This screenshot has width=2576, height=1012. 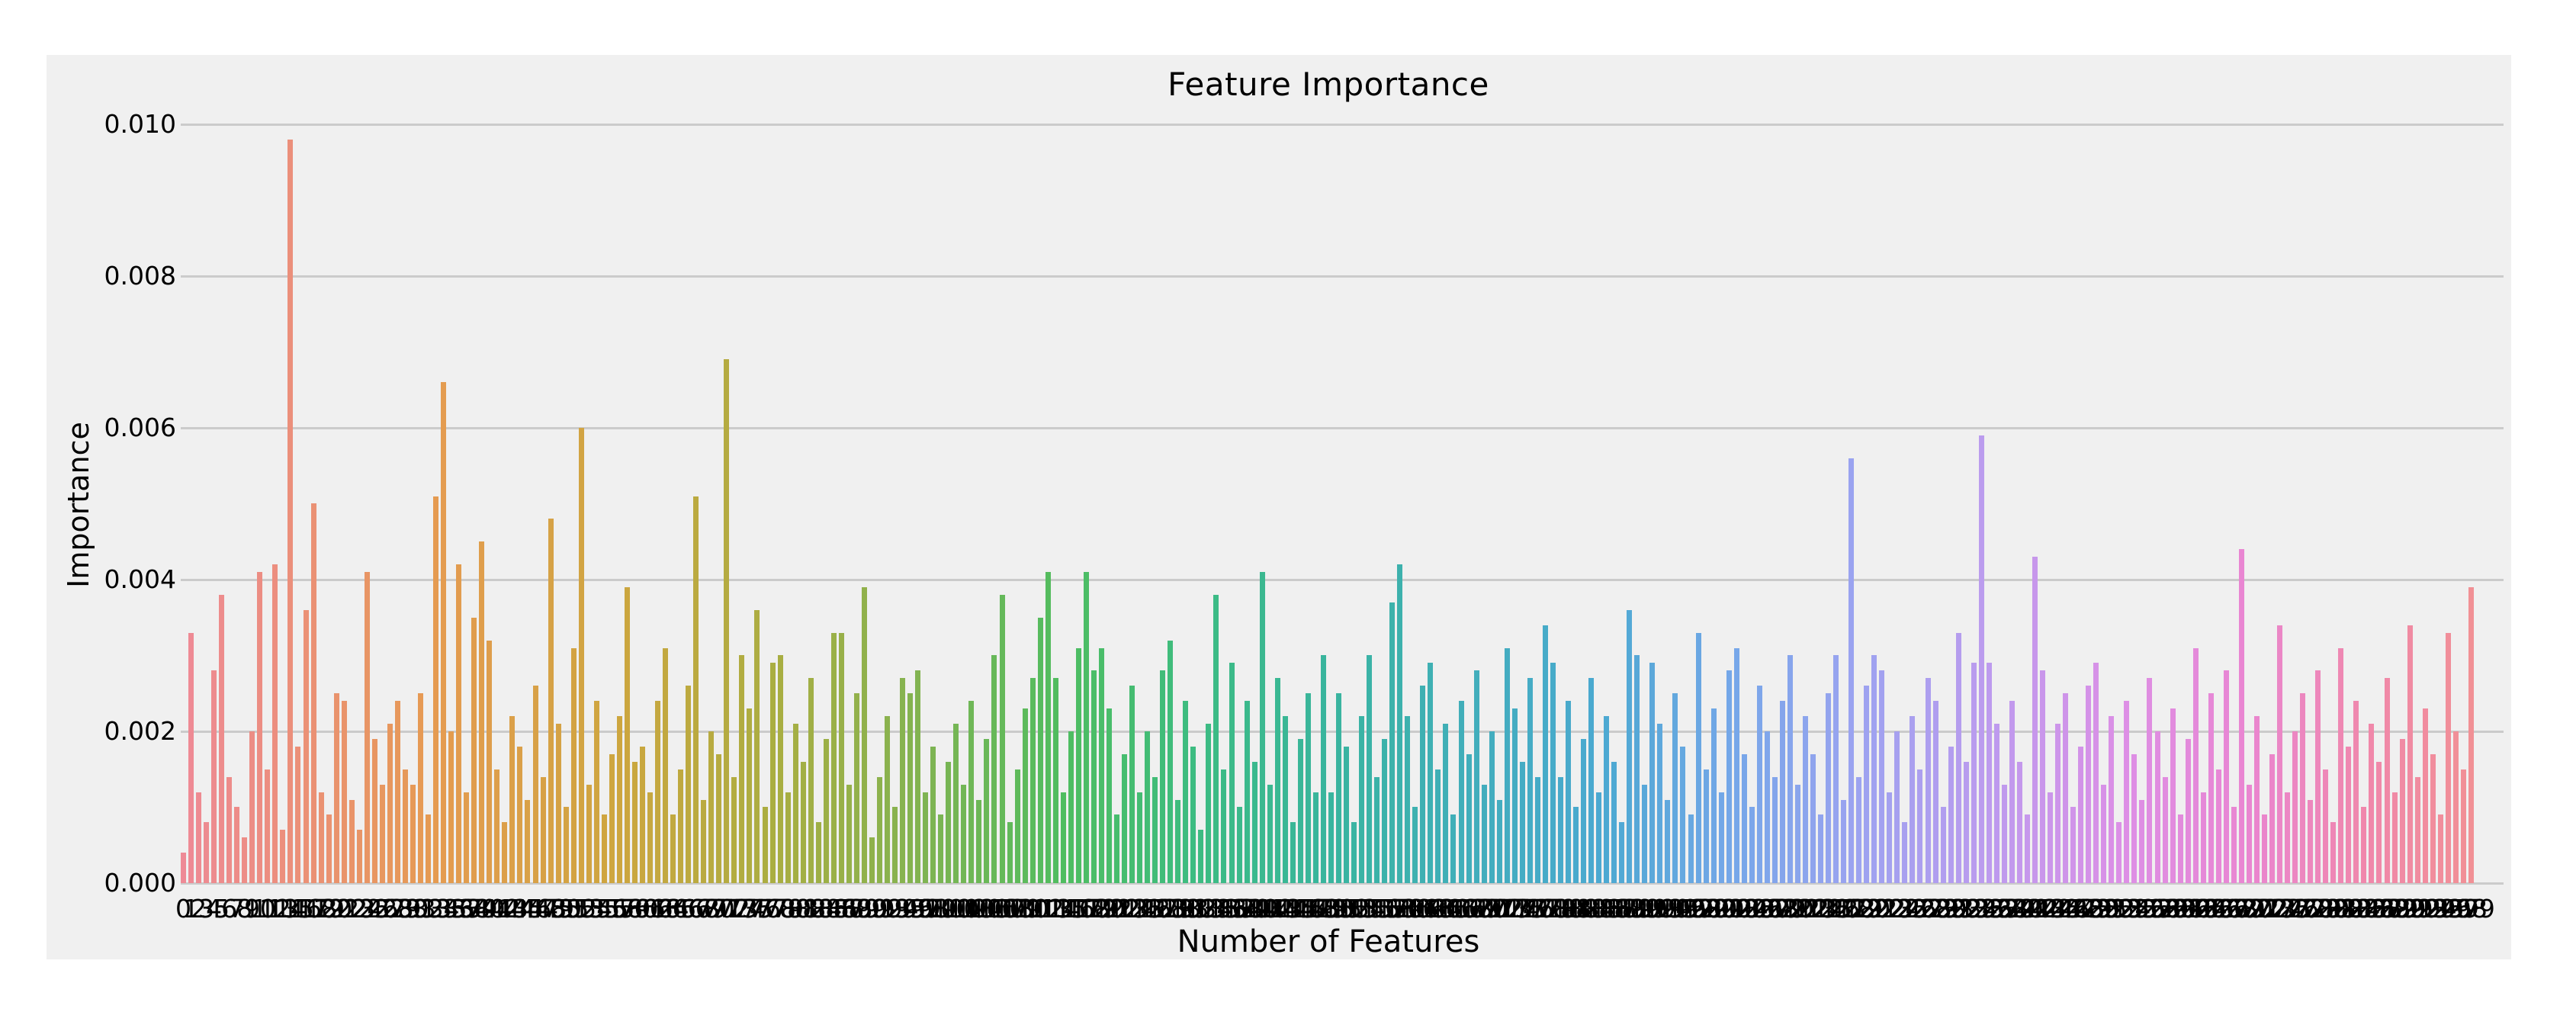 What do you see at coordinates (864, 909) in the screenshot?
I see `x-tick-label: 89` at bounding box center [864, 909].